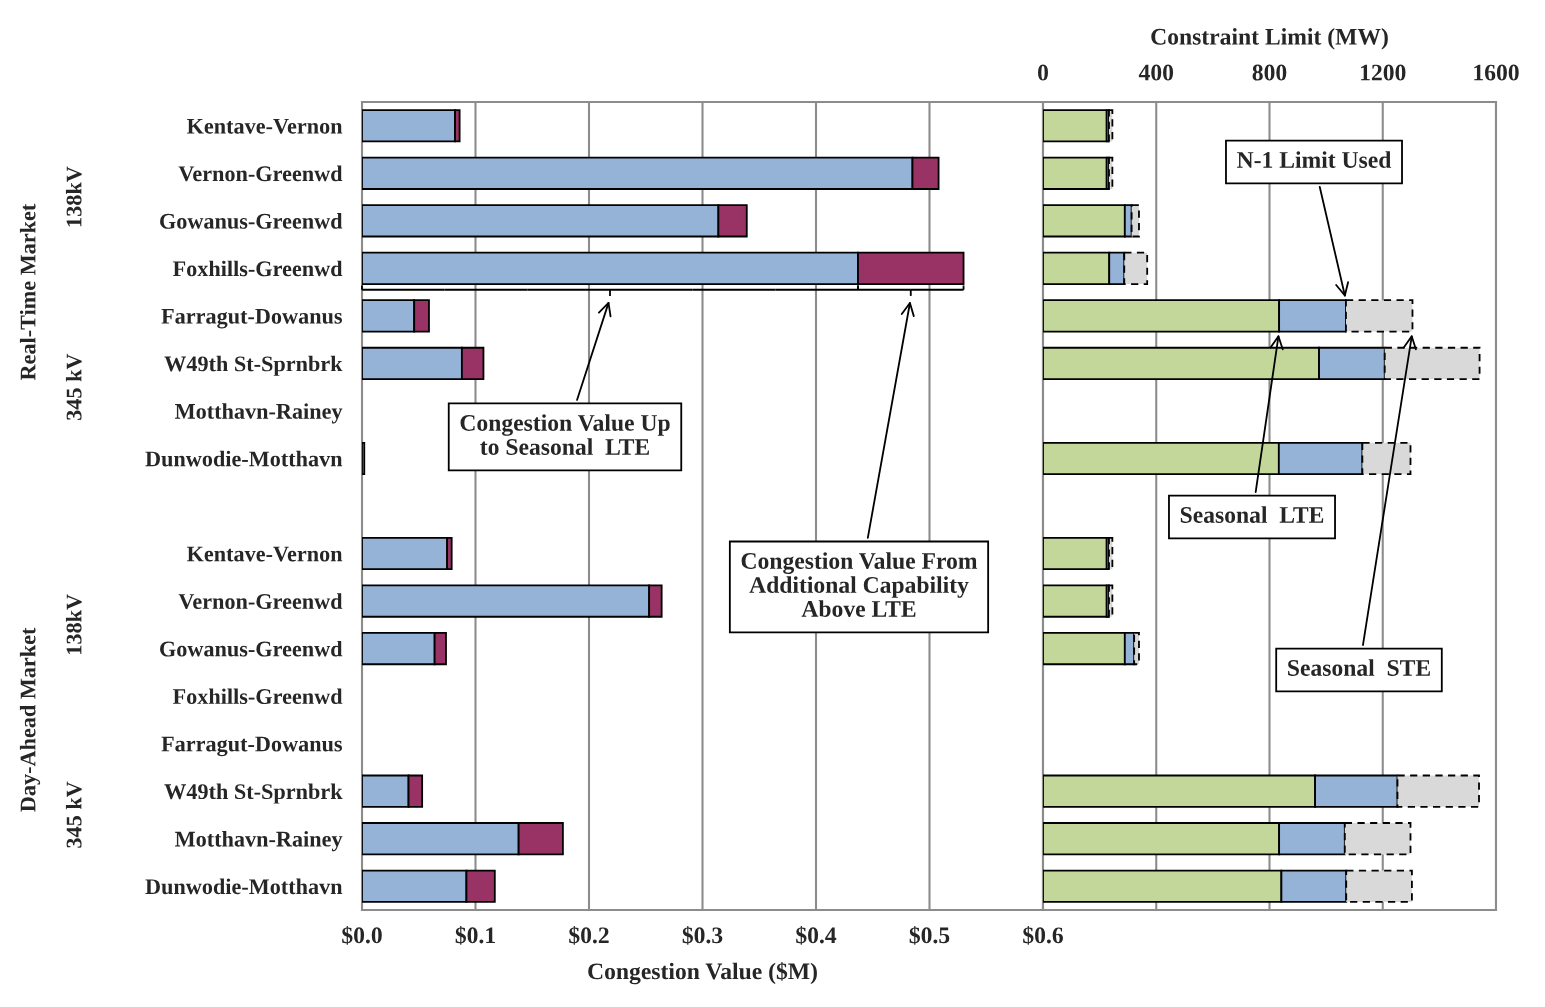 This screenshot has width=1545, height=1007. What do you see at coordinates (30, 719) in the screenshot?
I see `text: Day-Ahead Market` at bounding box center [30, 719].